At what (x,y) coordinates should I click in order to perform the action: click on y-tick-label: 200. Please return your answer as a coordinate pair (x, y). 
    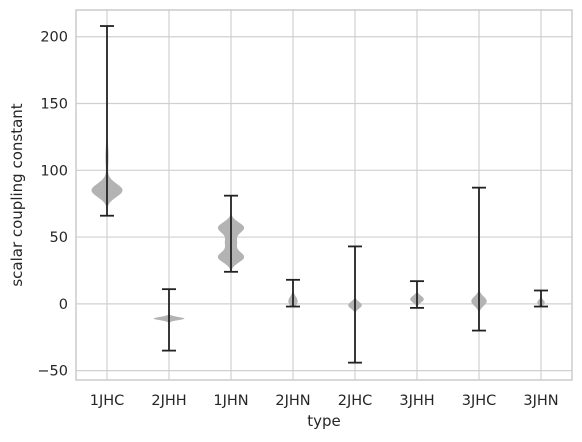
    Looking at the image, I should click on (54, 38).